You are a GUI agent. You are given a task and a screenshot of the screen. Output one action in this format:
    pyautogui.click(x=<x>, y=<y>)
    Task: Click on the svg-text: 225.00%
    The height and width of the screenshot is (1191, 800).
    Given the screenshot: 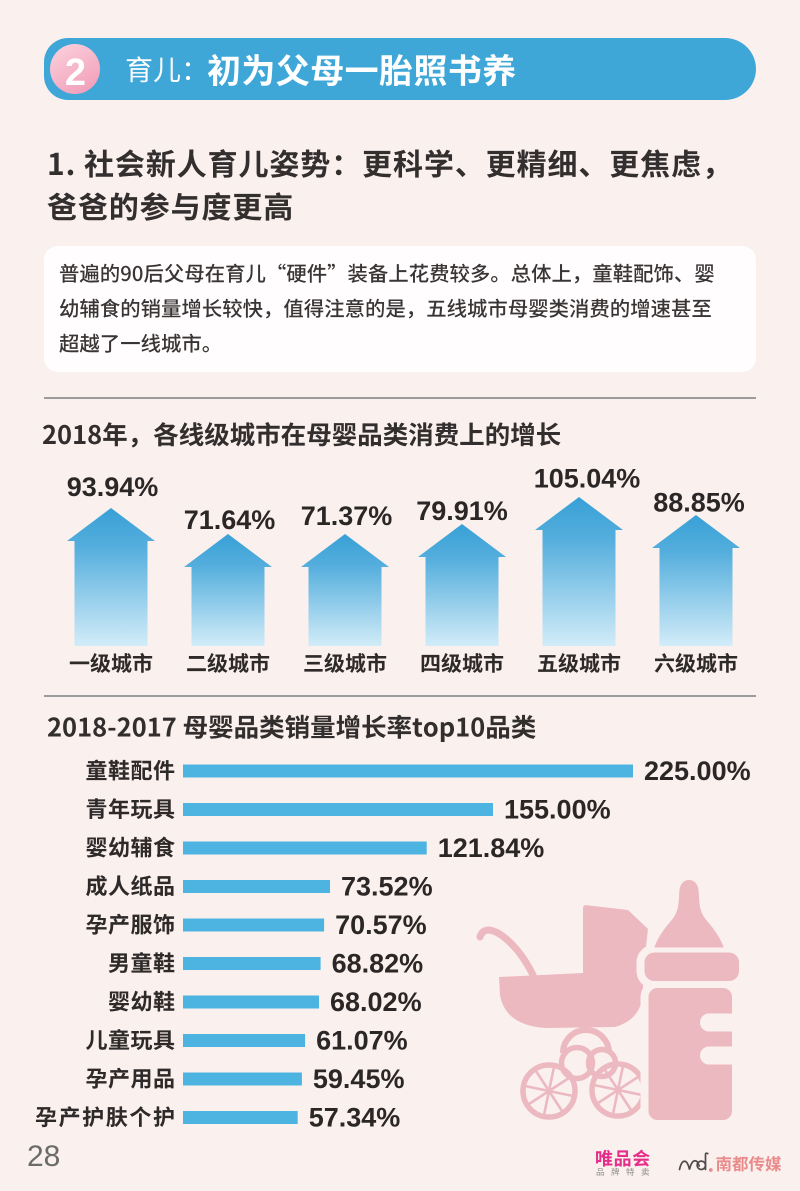 What is the action you would take?
    pyautogui.click(x=697, y=771)
    